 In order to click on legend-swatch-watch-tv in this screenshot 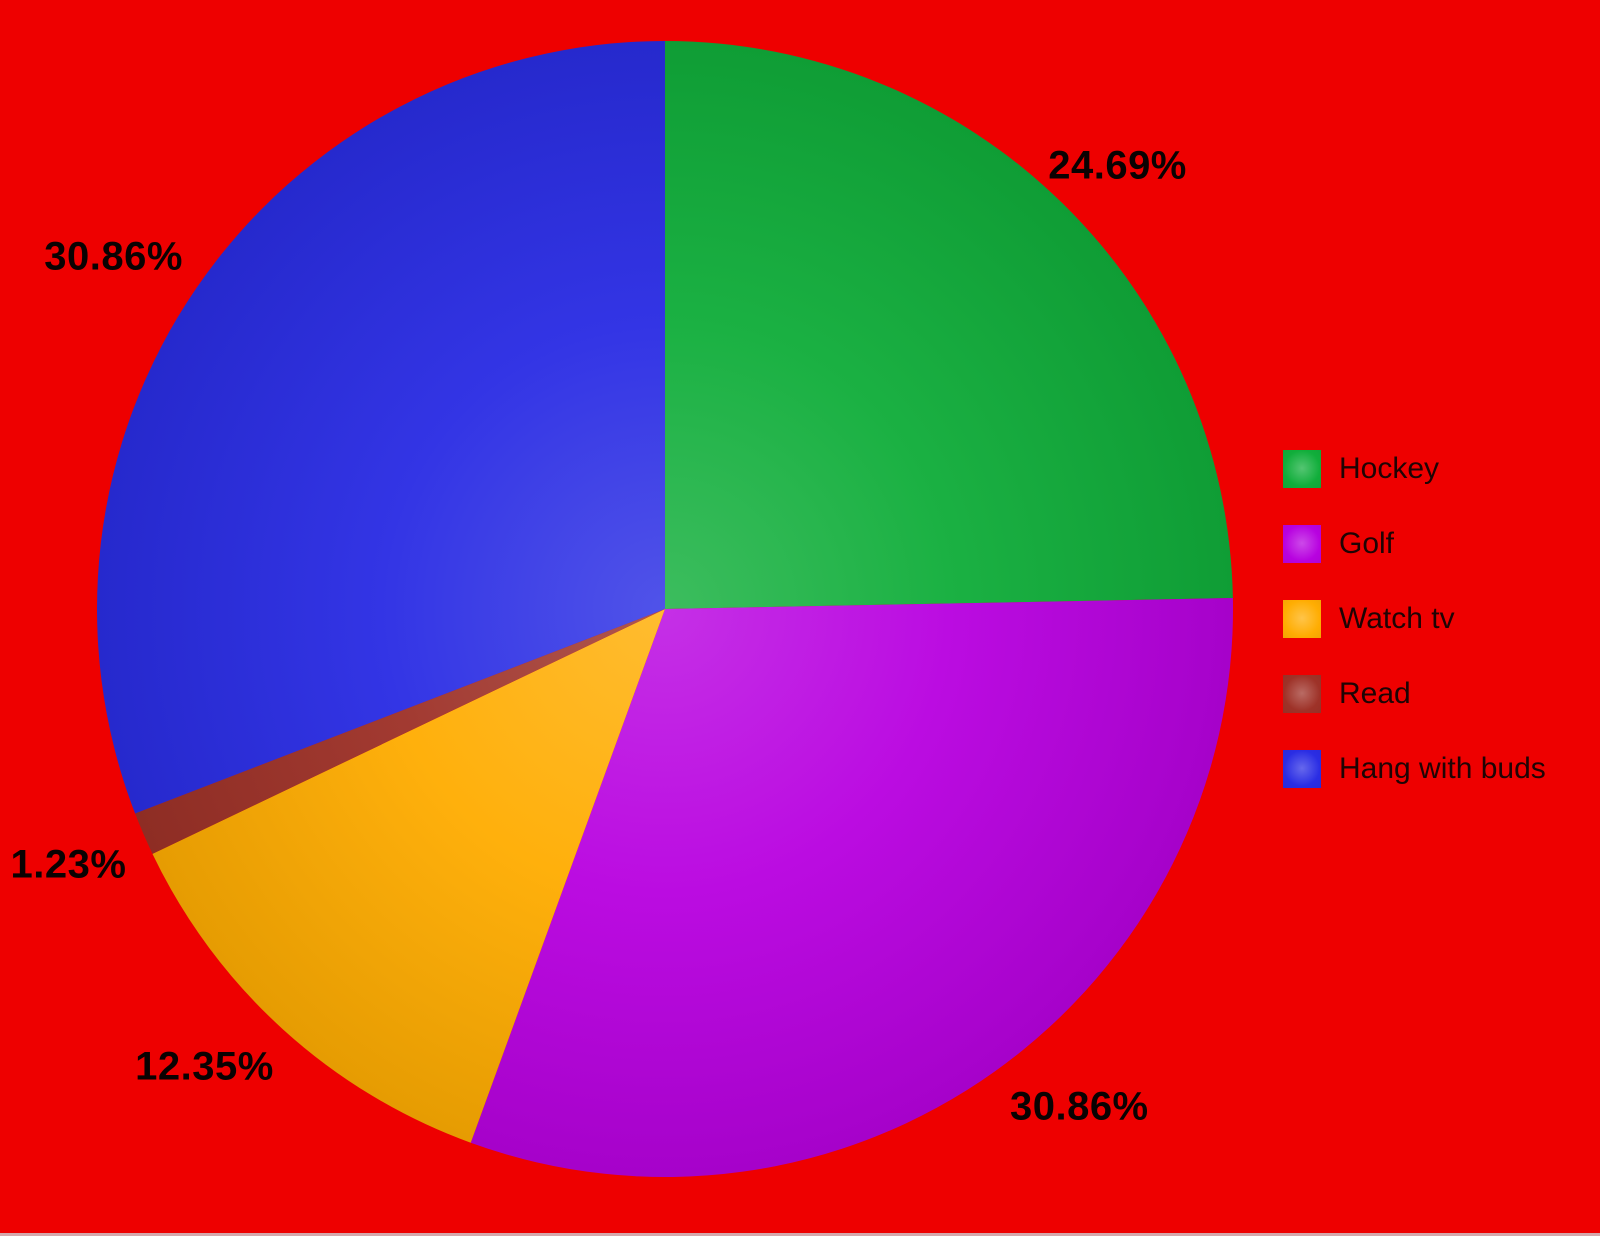, I will do `click(1302, 619)`.